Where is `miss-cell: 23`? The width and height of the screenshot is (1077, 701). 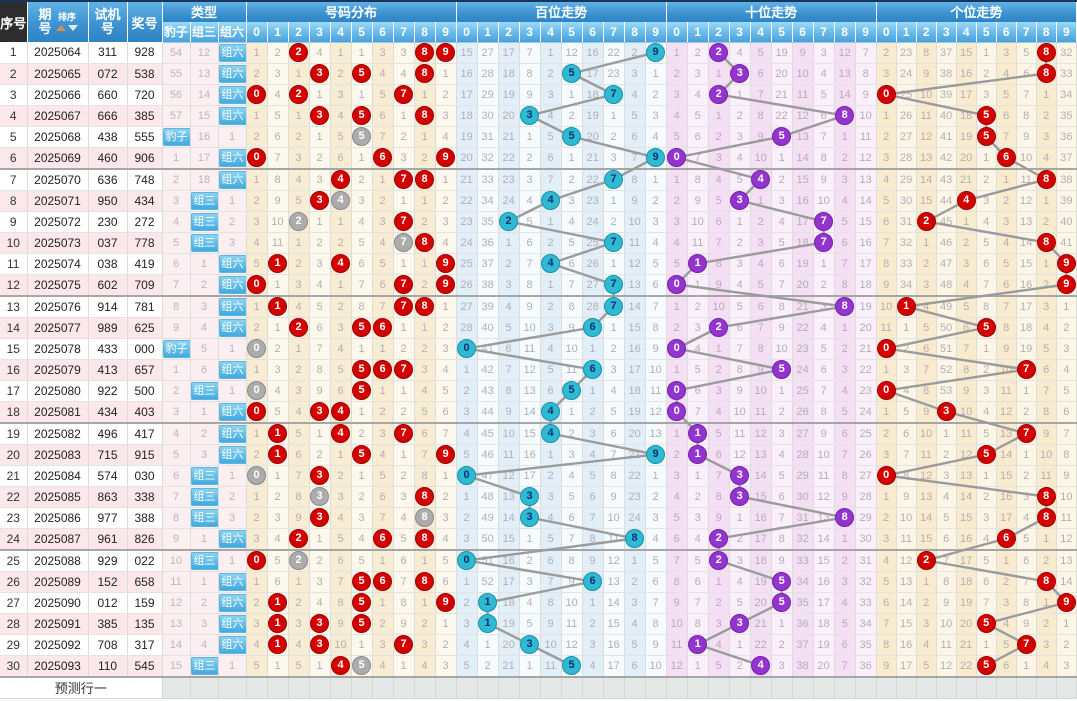 miss-cell: 23 is located at coordinates (635, 497).